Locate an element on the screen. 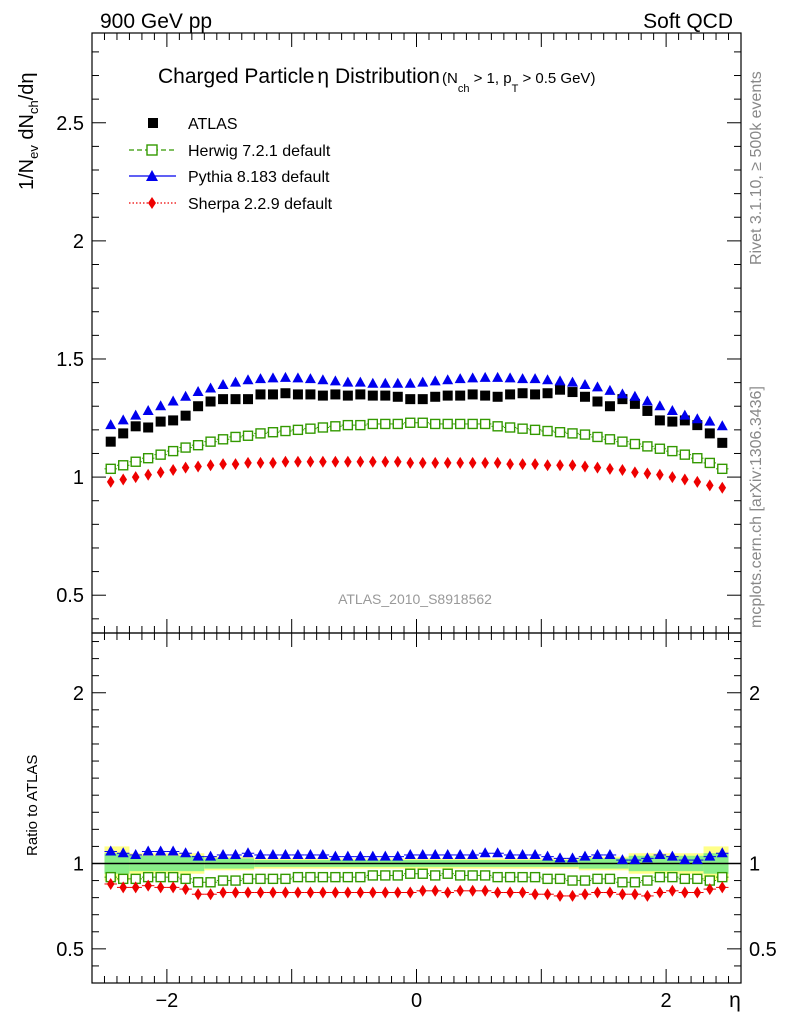 The image size is (786, 1024). legend-marker-pythia is located at coordinates (152, 175).